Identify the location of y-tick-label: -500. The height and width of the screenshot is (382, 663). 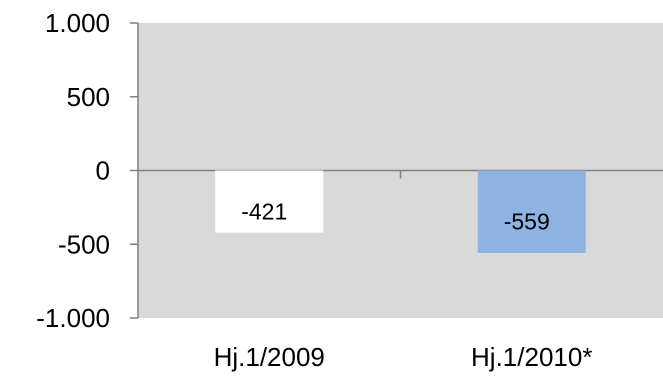
(84, 244).